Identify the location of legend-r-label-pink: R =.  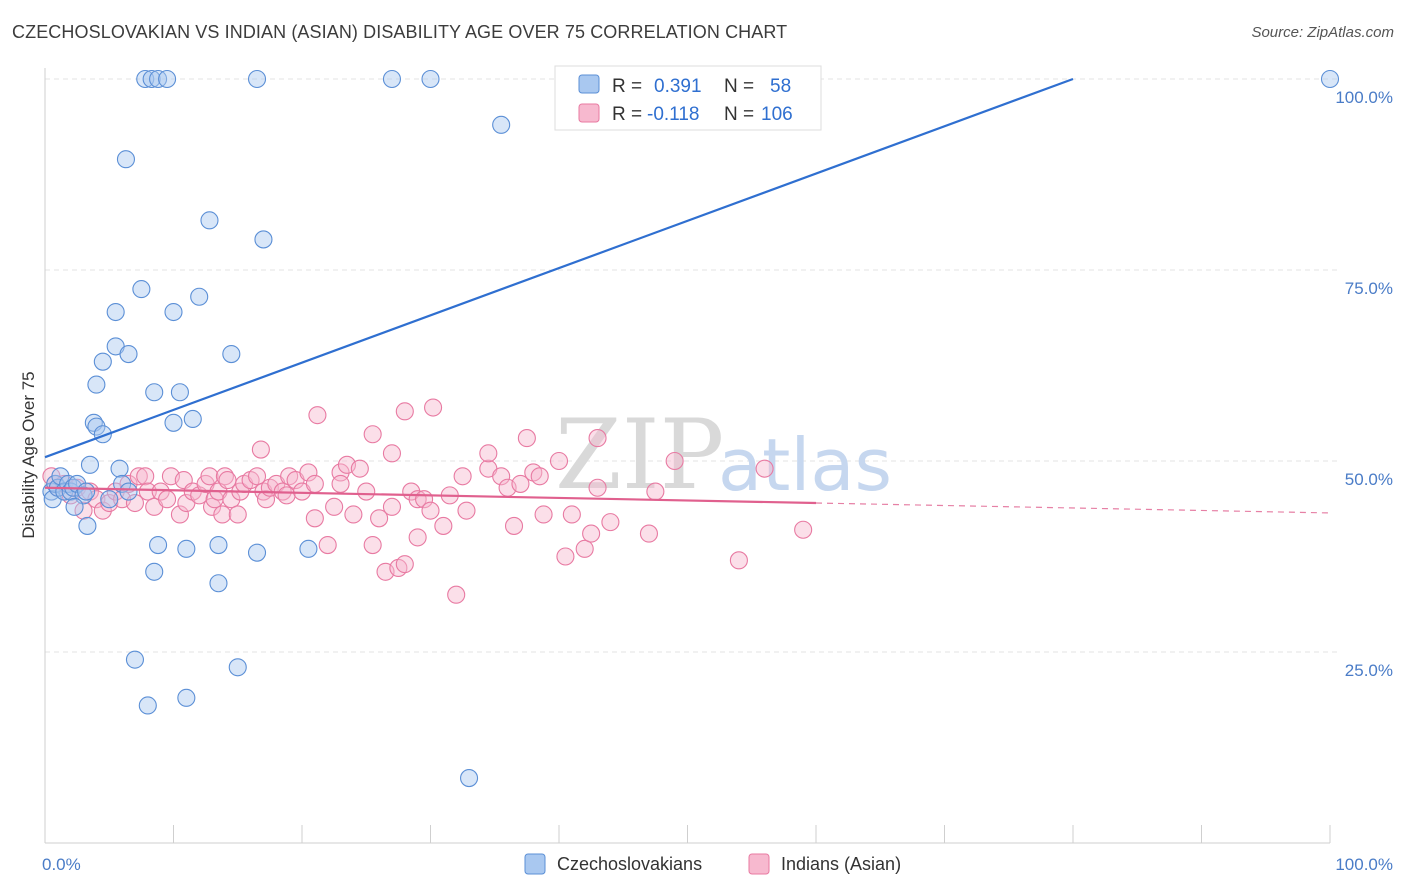
(627, 114).